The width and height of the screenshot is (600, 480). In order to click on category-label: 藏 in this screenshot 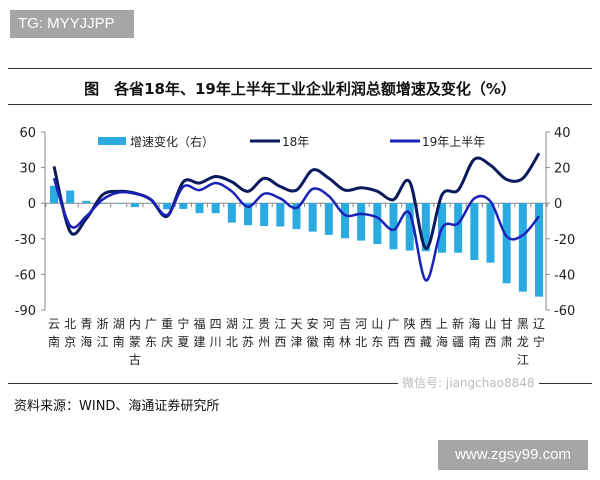, I will do `click(426, 342)`.